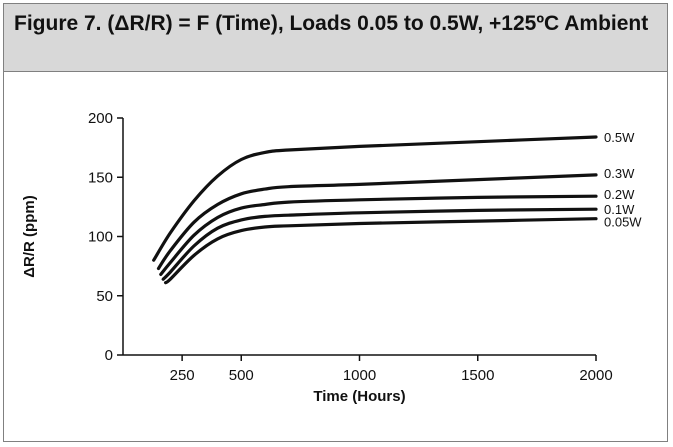  I want to click on y-axis-title: ΔR/R (ppm), so click(29, 236).